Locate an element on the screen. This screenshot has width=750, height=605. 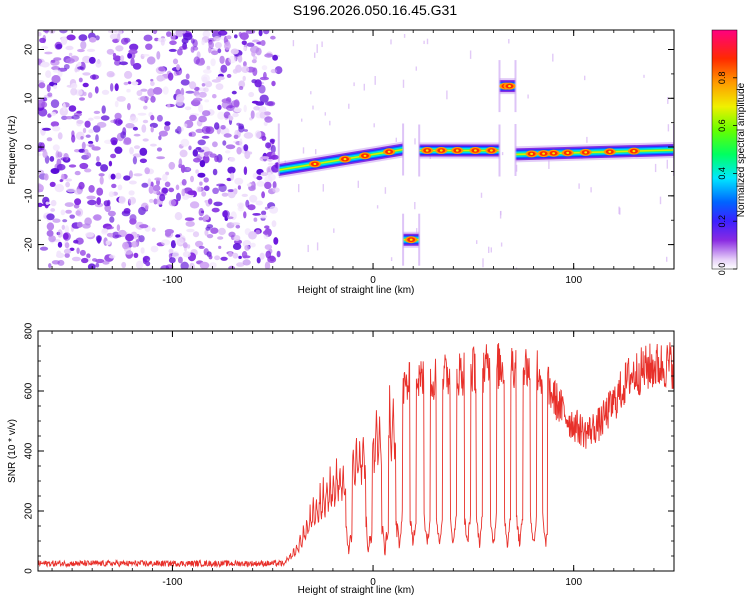
spectrogram-x-axis-label: Height of straight line (km) is located at coordinates (356, 290).